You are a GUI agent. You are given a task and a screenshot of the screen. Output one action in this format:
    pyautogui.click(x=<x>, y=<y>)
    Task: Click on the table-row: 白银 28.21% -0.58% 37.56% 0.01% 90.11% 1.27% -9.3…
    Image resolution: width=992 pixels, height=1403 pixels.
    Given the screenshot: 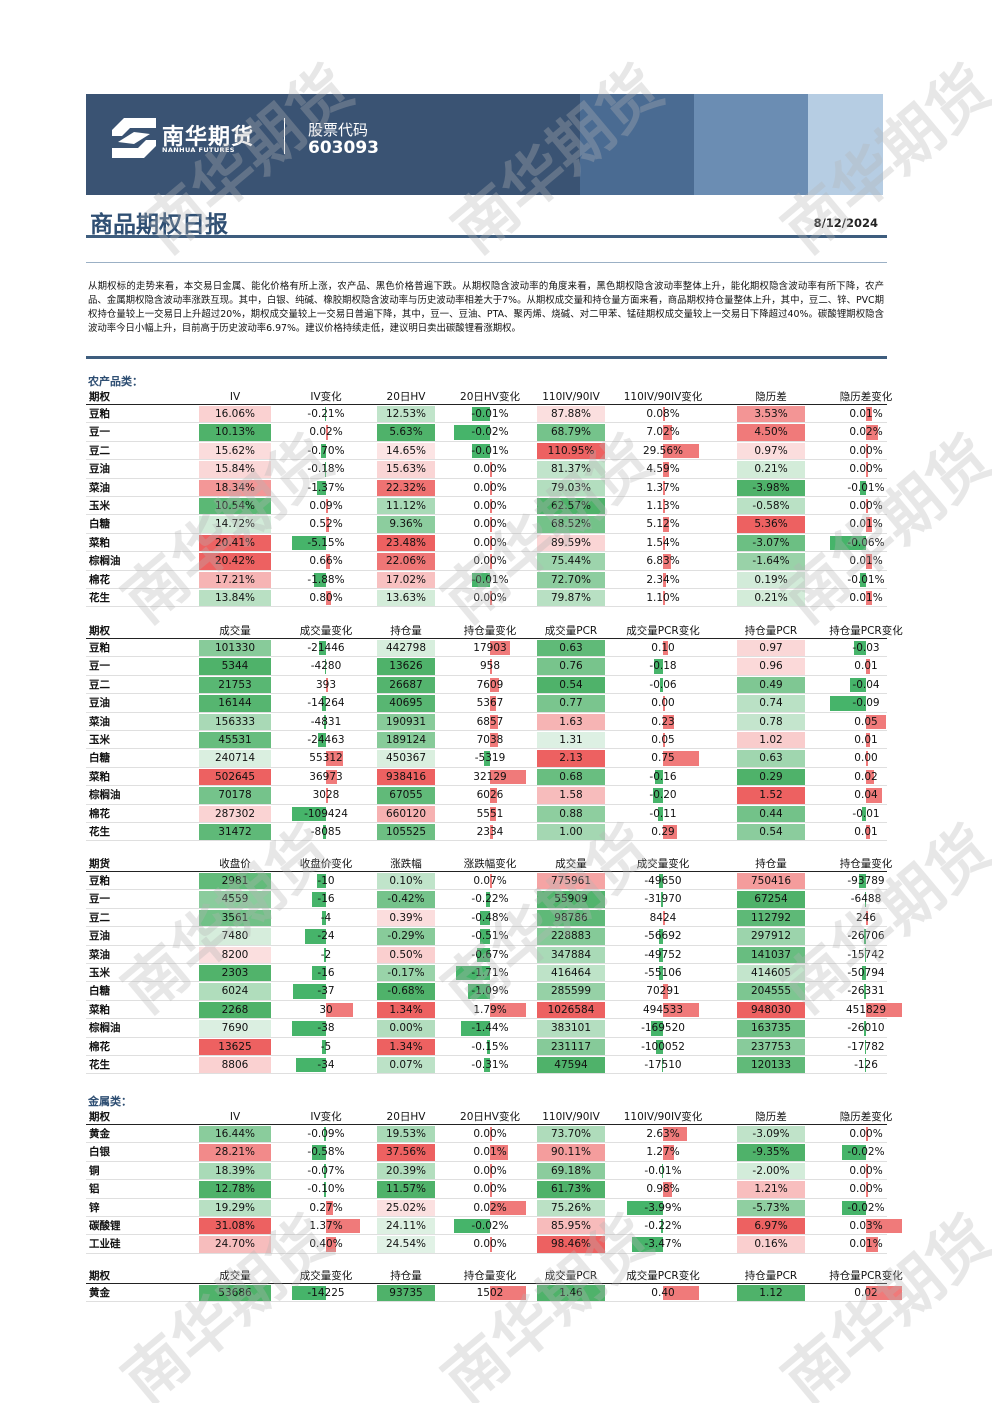 What is the action you would take?
    pyautogui.click(x=486, y=1152)
    